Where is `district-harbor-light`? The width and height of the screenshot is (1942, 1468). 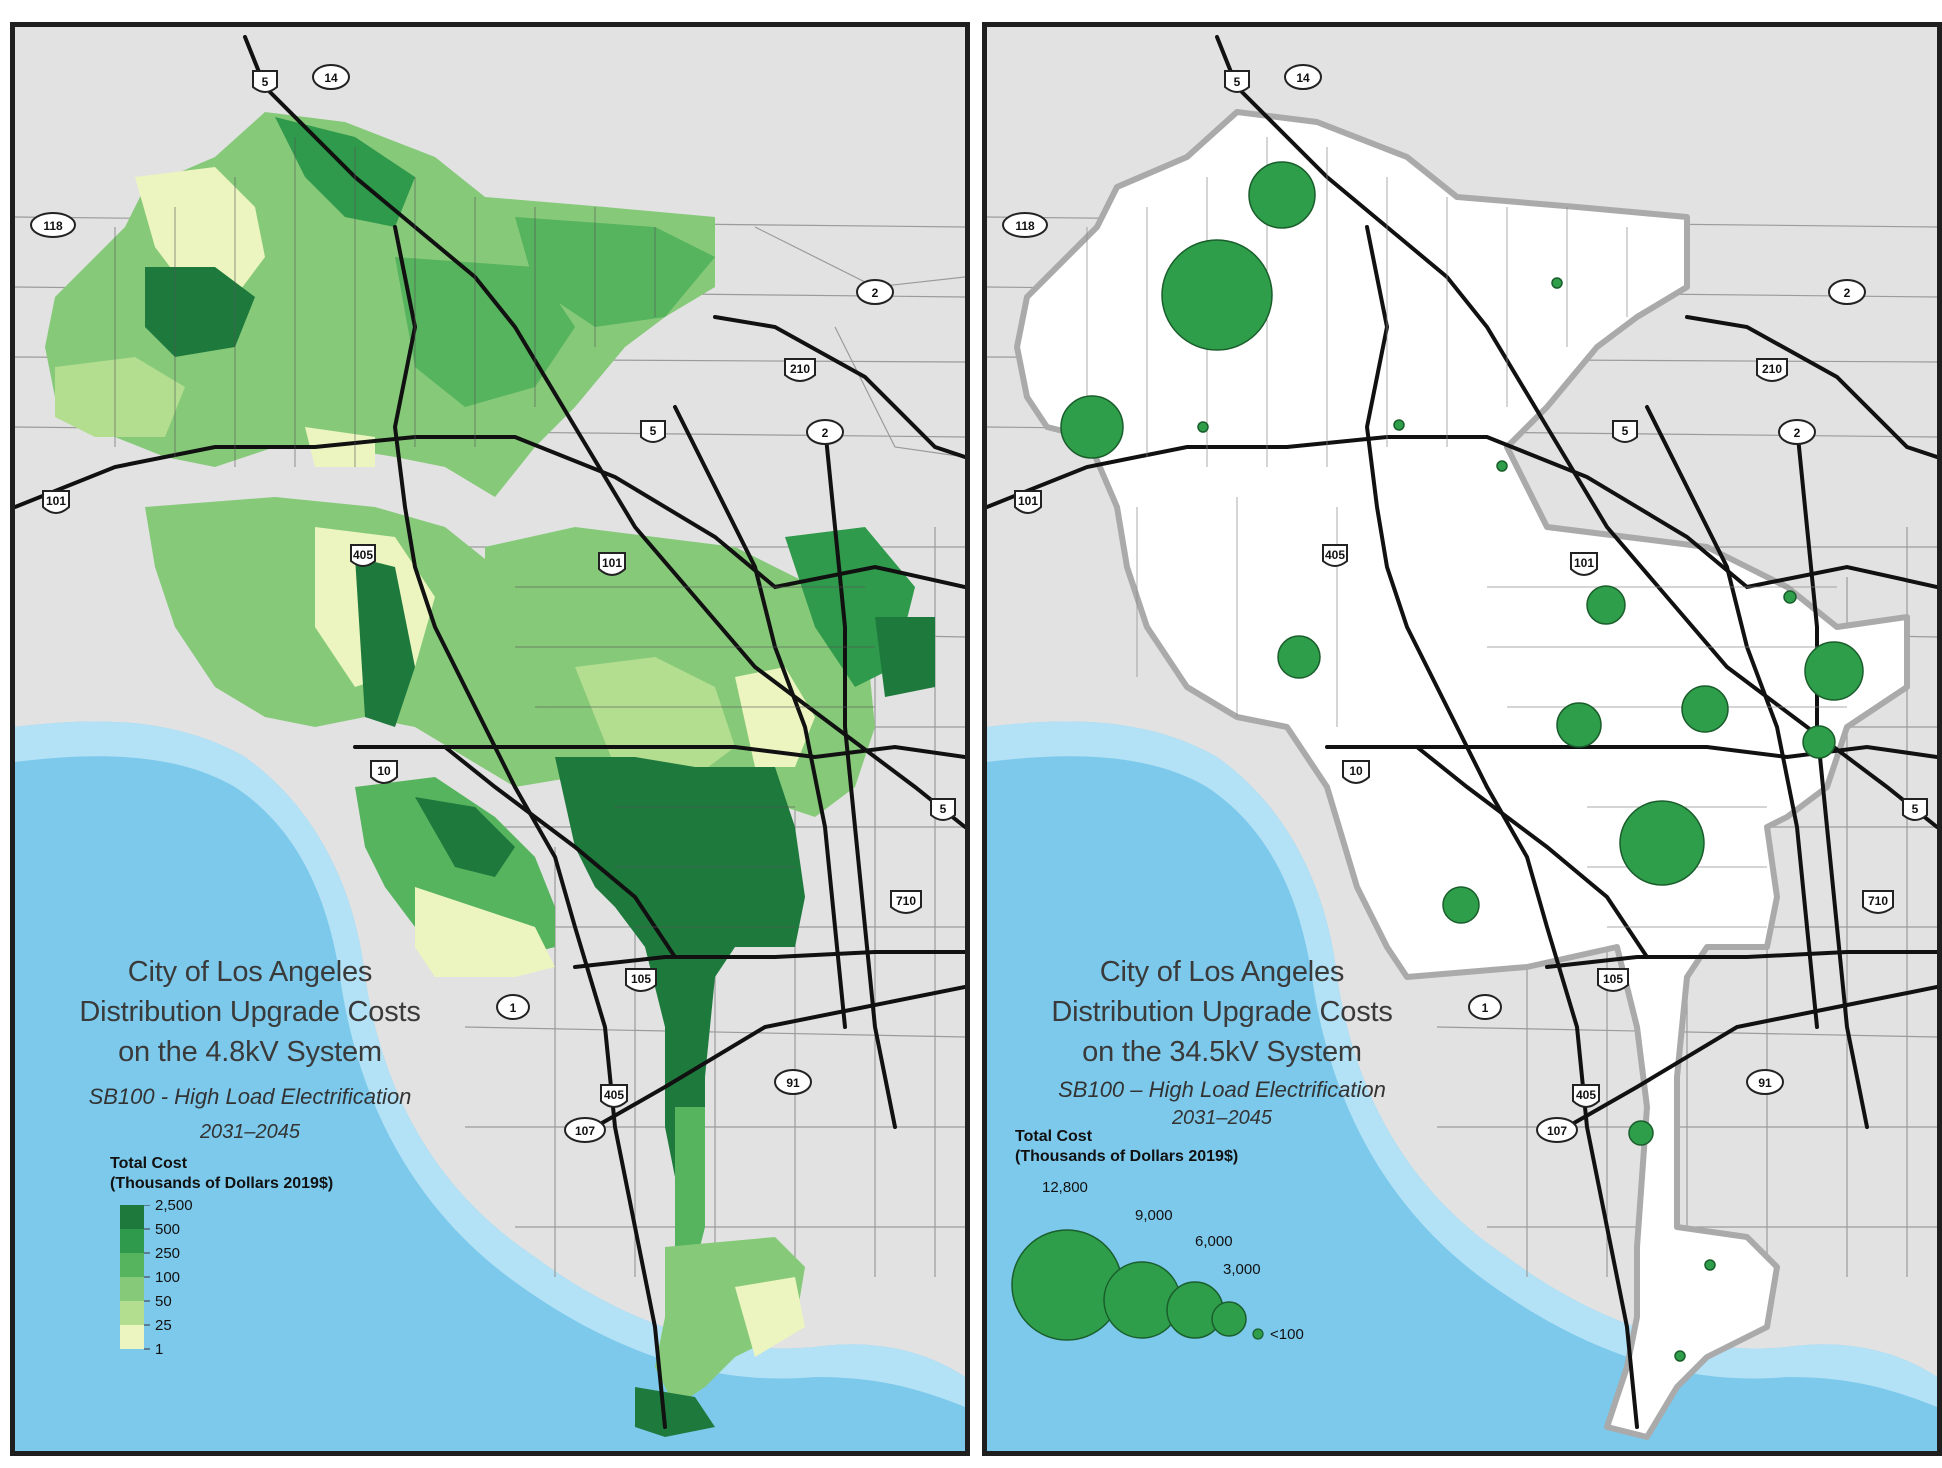 district-harbor-light is located at coordinates (770, 1317).